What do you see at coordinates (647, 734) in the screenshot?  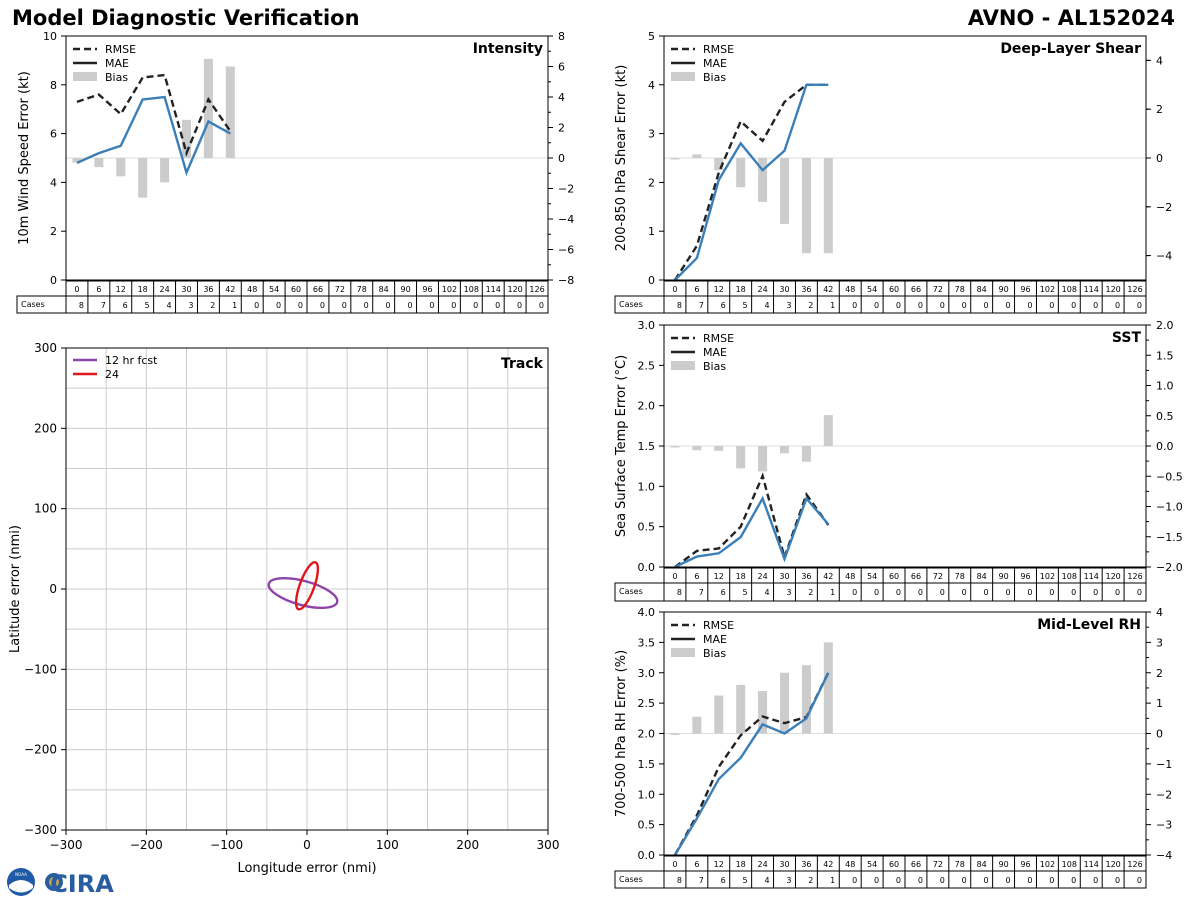 I see `y-tick-label: 2.0` at bounding box center [647, 734].